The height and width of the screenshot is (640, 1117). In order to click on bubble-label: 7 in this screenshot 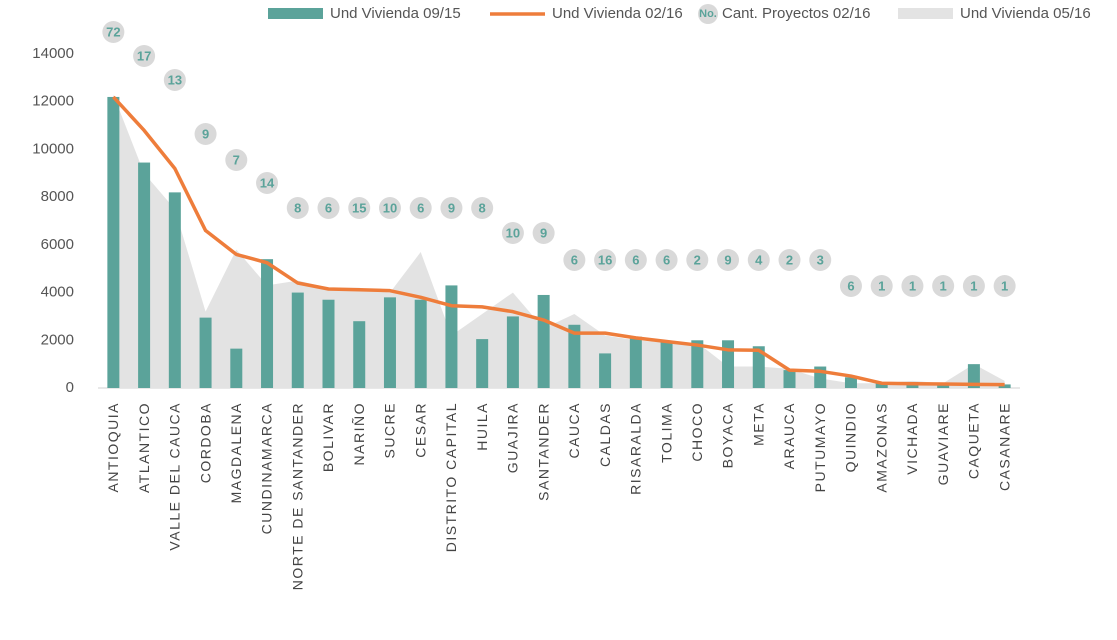, I will do `click(236, 159)`.